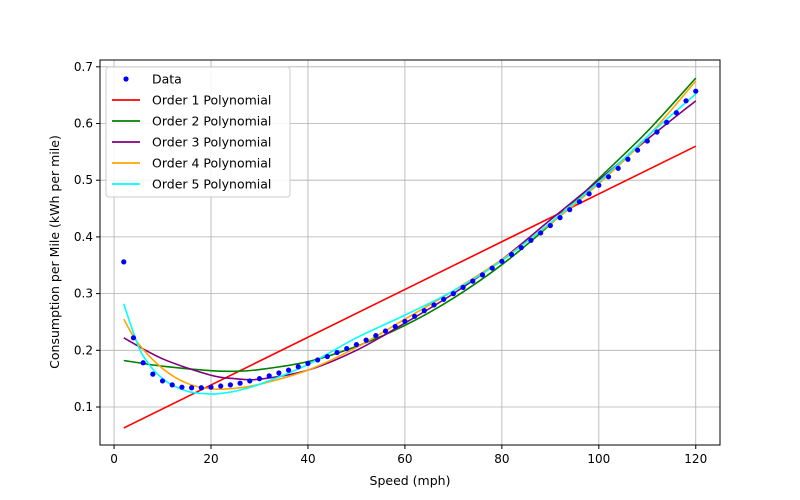 The width and height of the screenshot is (800, 500). What do you see at coordinates (211, 100) in the screenshot?
I see `legend-label-1: Order 1 Polynomial` at bounding box center [211, 100].